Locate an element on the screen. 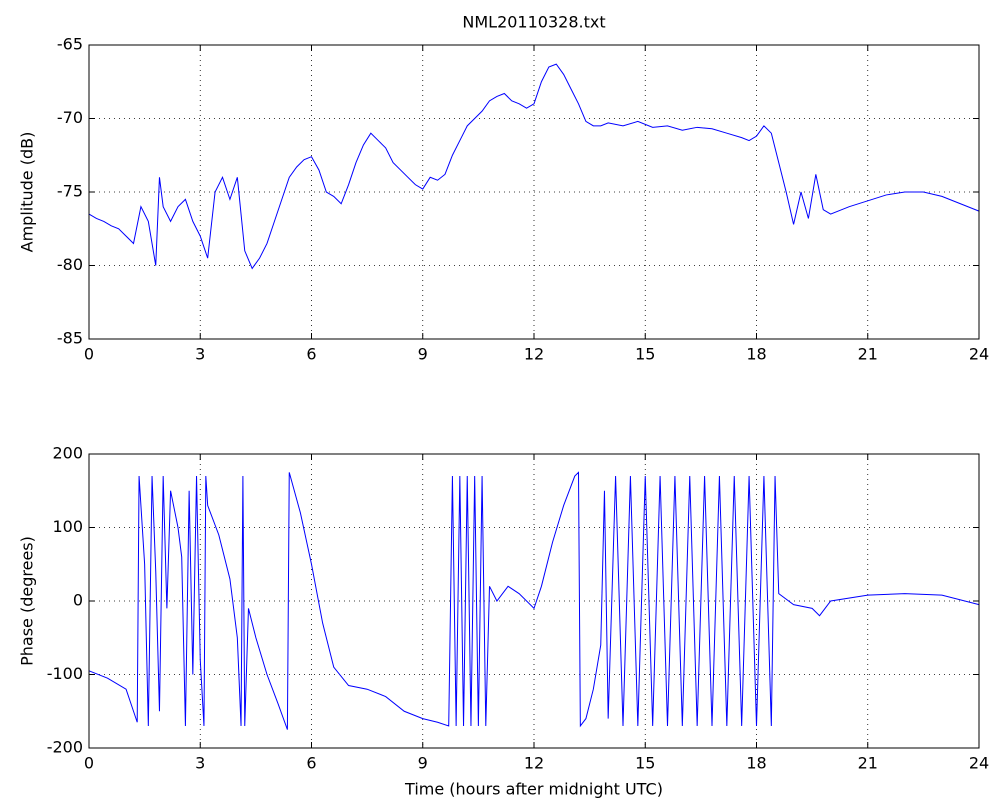 The width and height of the screenshot is (998, 806). y-tick-label: -85 is located at coordinates (70, 338).